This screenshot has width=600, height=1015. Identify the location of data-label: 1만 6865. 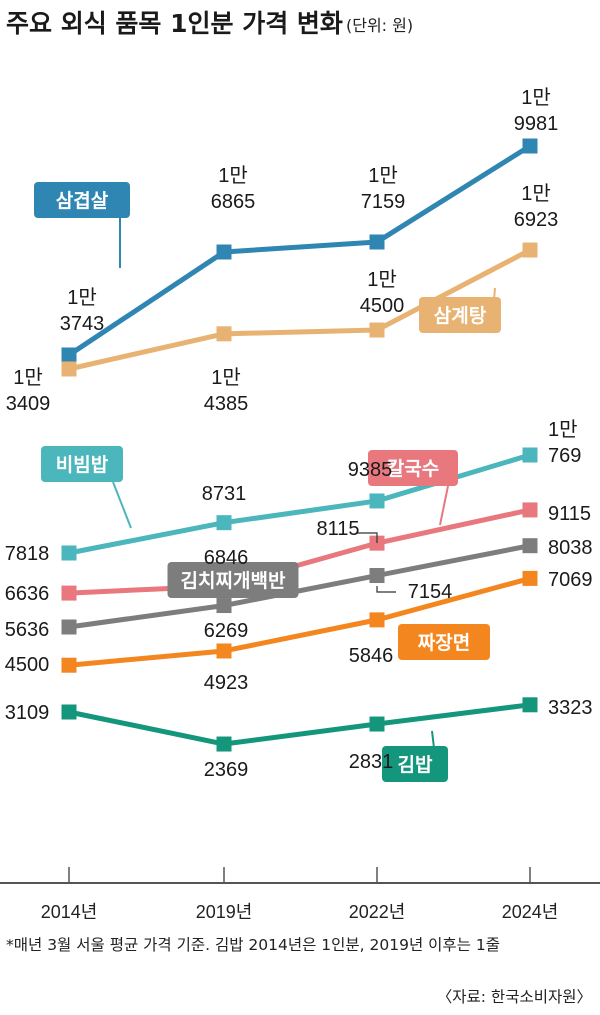
(233, 188).